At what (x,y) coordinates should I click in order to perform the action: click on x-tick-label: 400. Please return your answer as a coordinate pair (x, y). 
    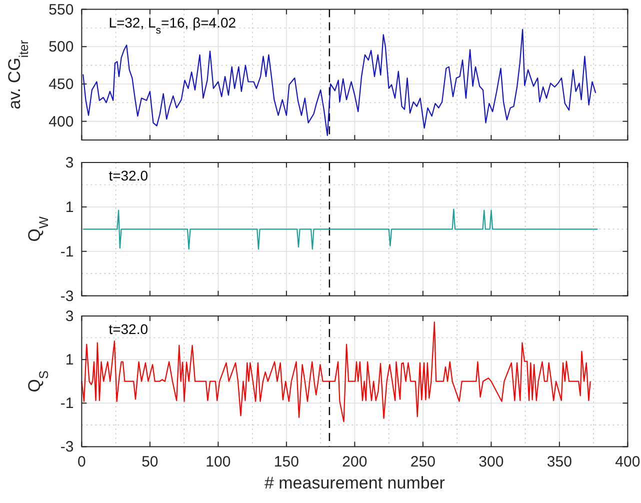
    Looking at the image, I should click on (627, 462).